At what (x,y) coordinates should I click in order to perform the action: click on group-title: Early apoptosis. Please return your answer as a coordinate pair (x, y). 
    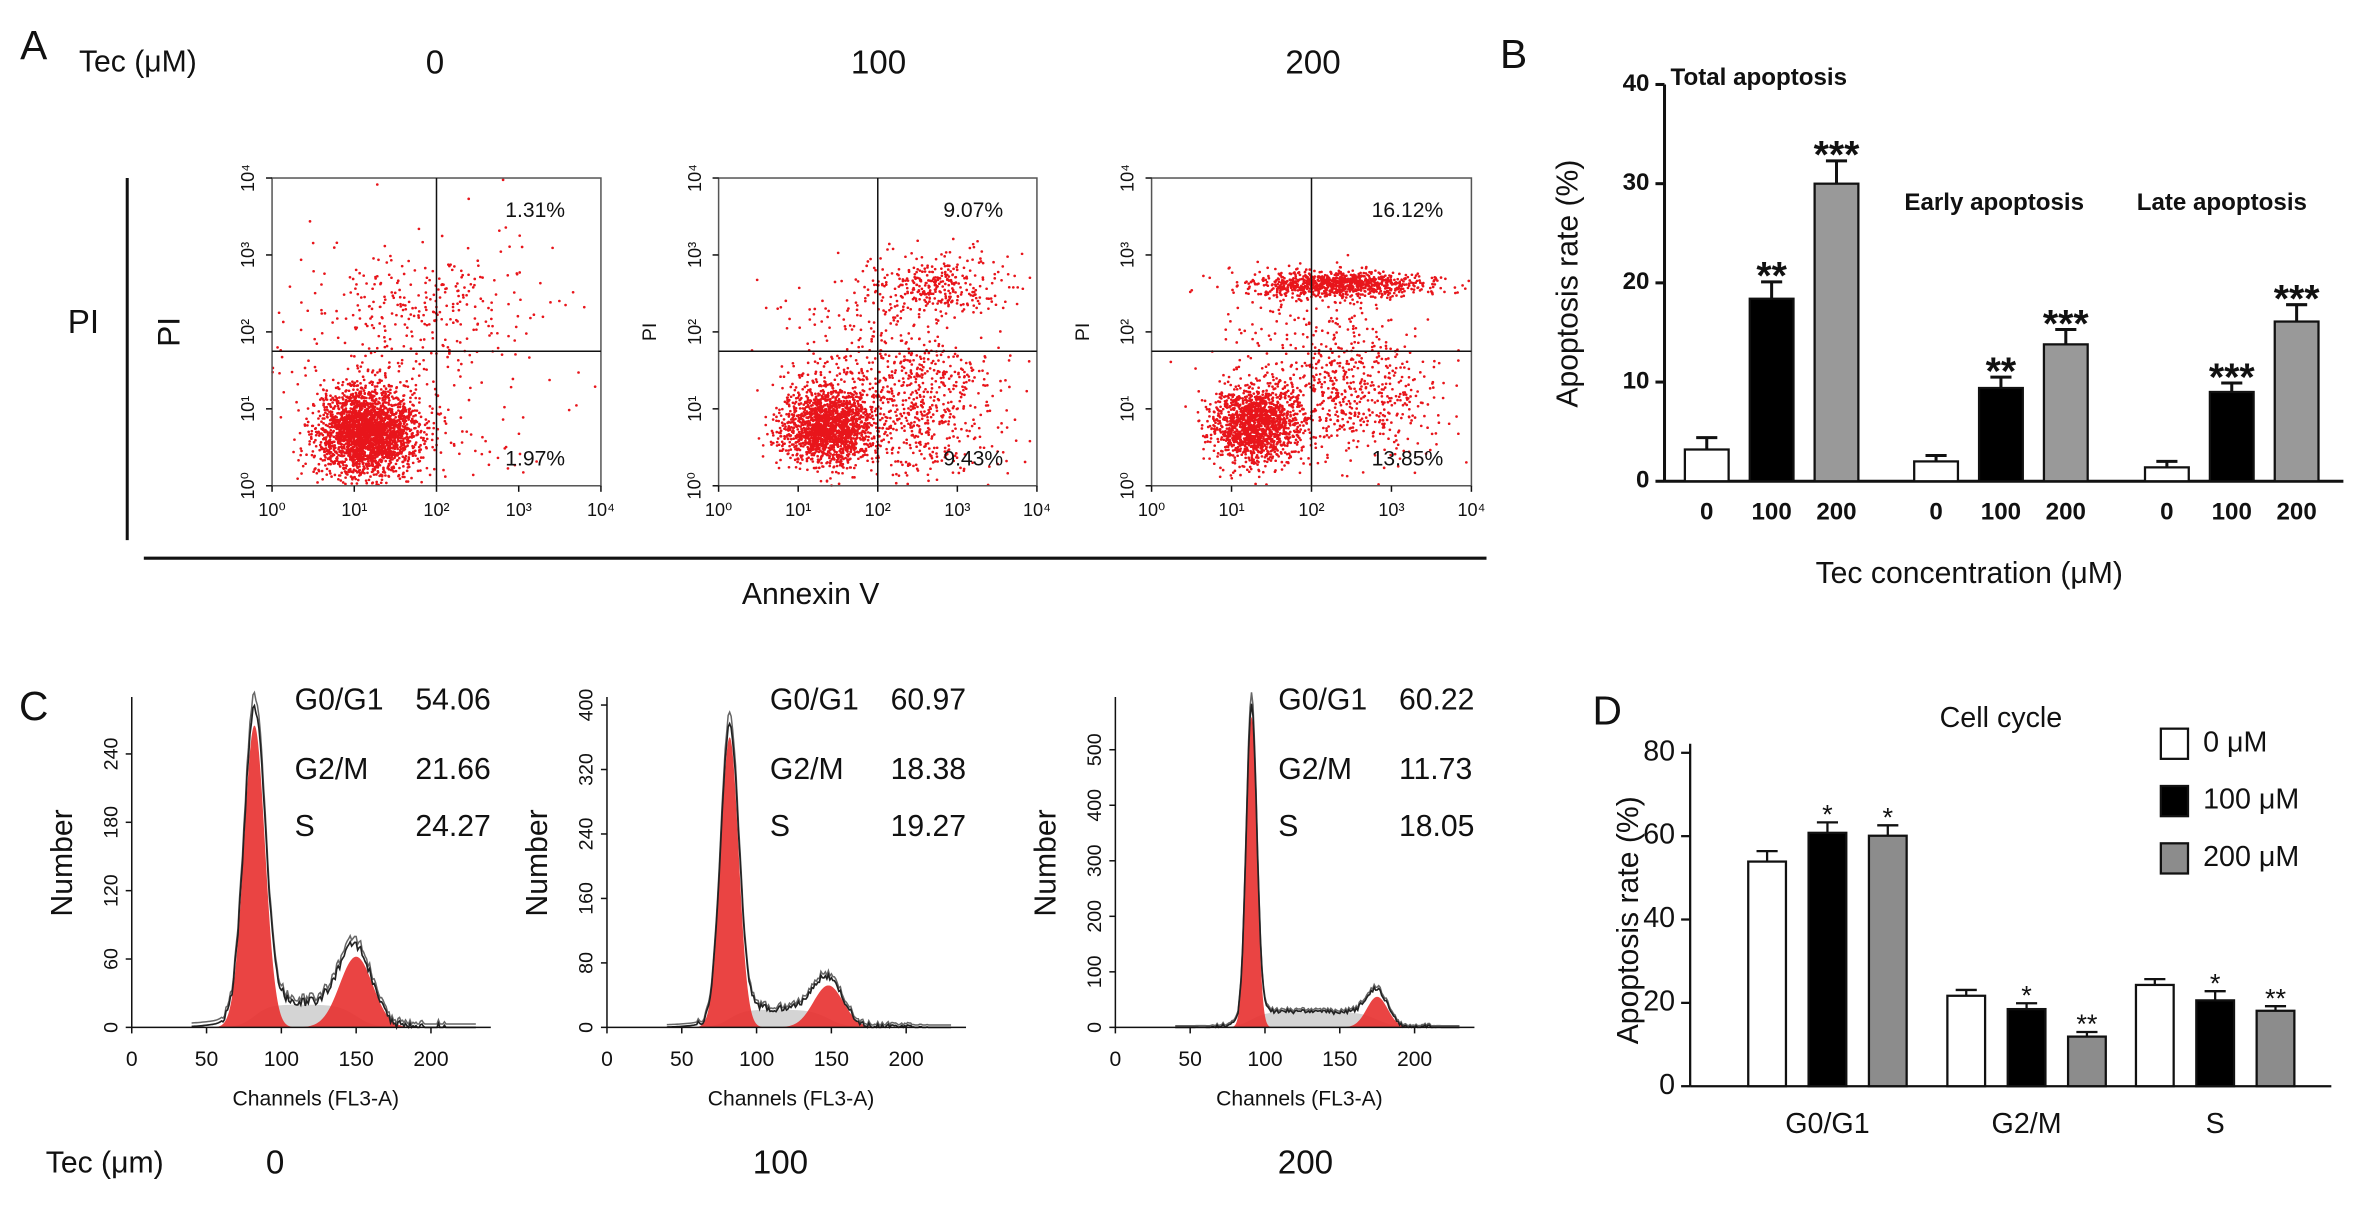
    Looking at the image, I should click on (1994, 202).